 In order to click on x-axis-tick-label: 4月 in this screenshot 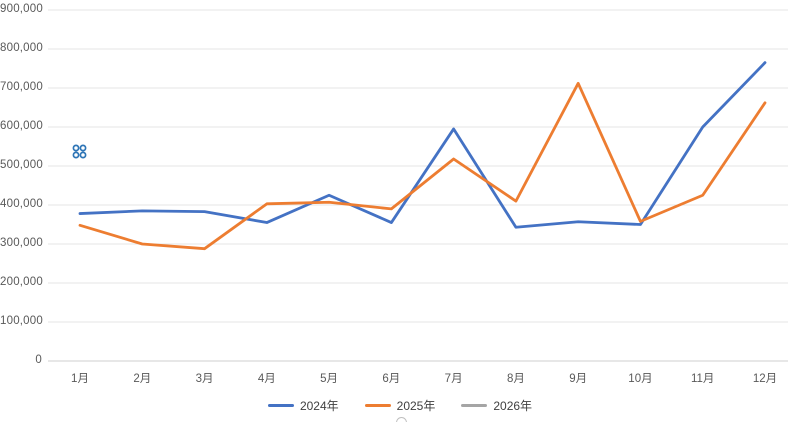, I will do `click(266, 379)`.